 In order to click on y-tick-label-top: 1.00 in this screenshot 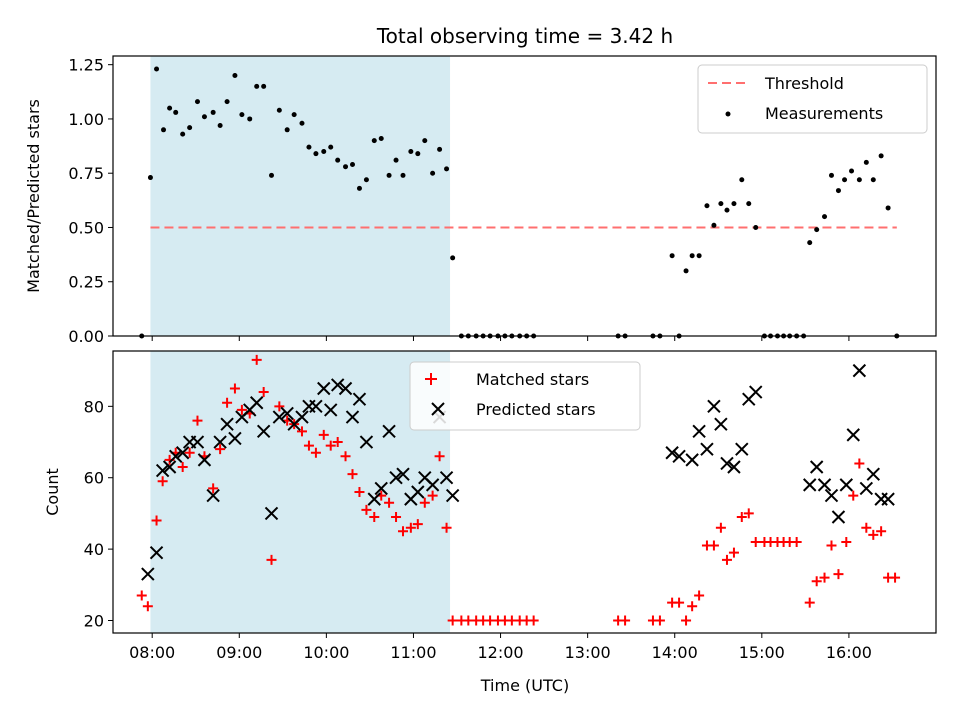, I will do `click(86, 119)`.